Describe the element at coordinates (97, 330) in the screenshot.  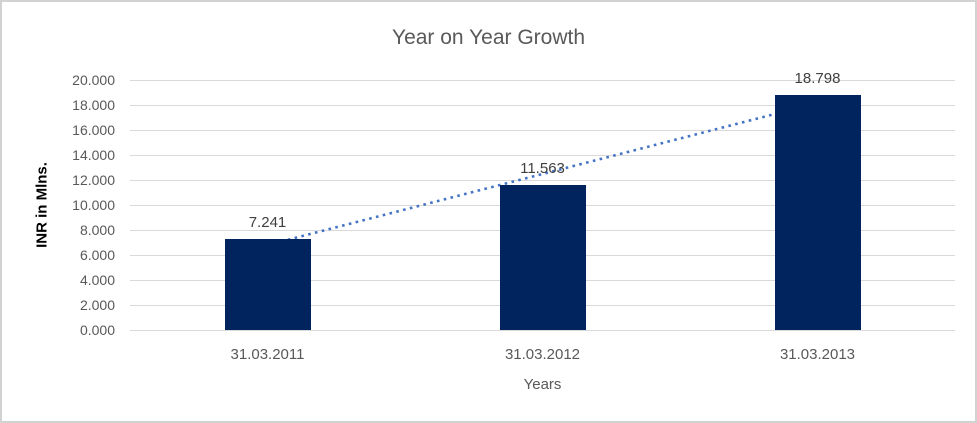
I see `y-tick-label: 0.000` at that location.